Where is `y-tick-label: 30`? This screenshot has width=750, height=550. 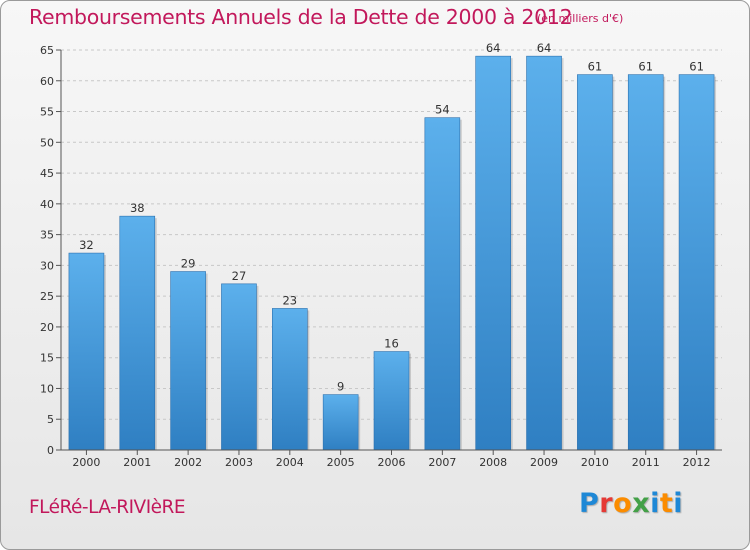 y-tick-label: 30 is located at coordinates (47, 265).